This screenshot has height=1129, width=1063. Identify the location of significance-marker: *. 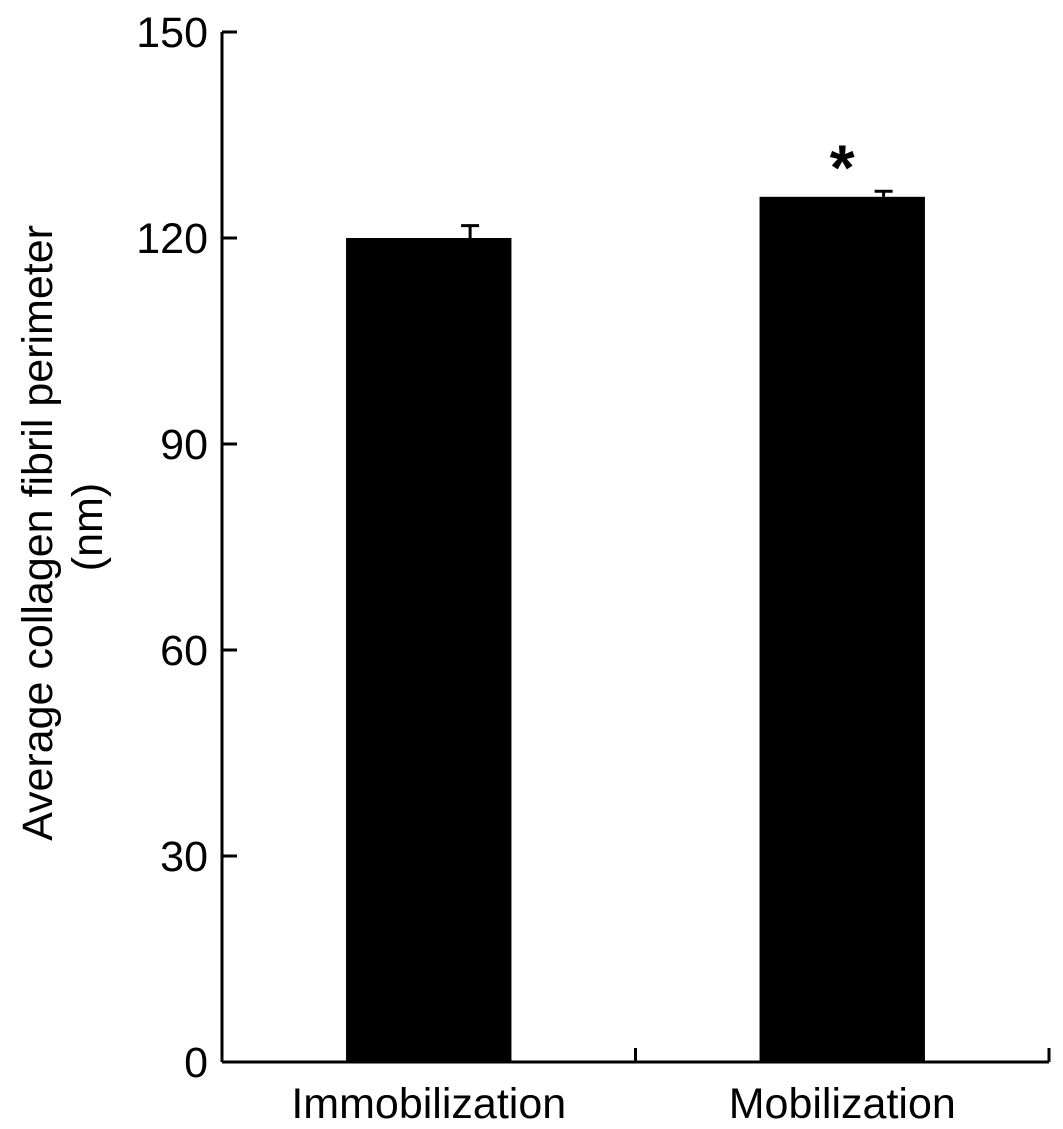
(842, 167).